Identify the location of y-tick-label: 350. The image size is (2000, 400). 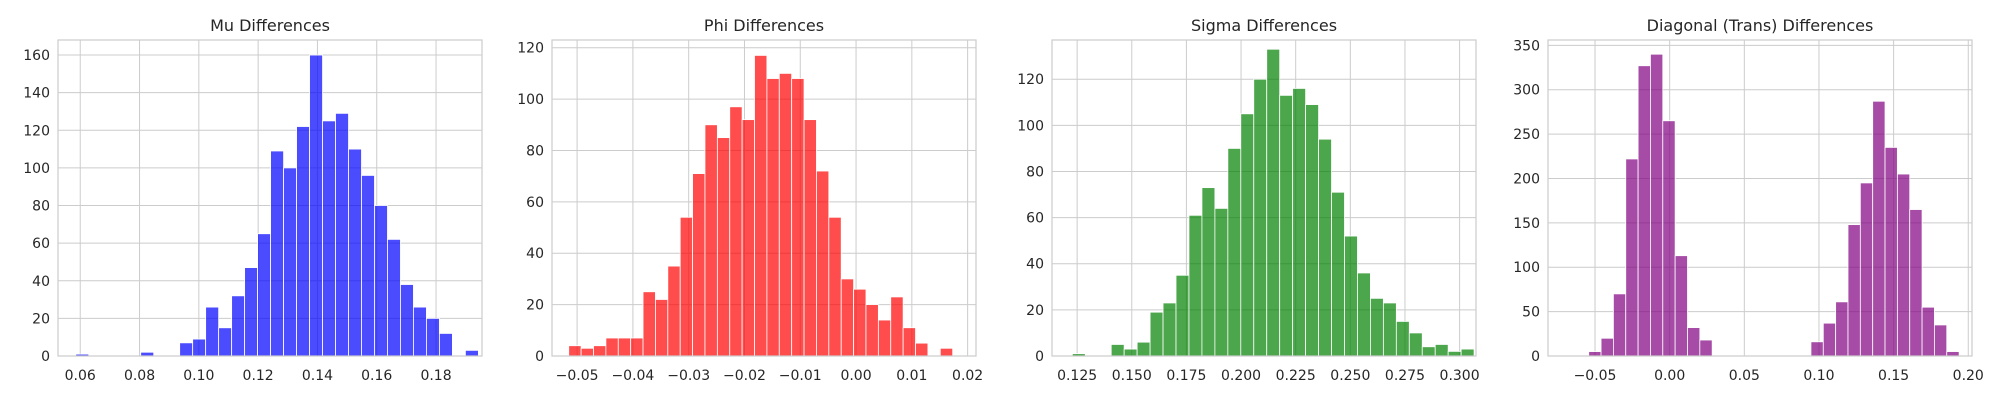
(1526, 46).